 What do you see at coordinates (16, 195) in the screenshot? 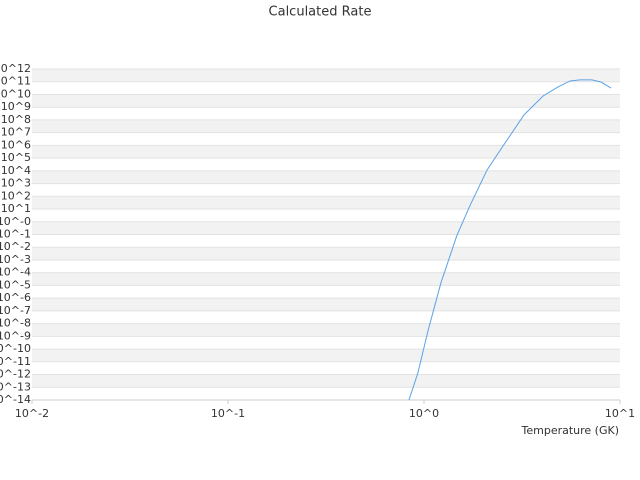
I see `y-tick-label: 10^2` at bounding box center [16, 195].